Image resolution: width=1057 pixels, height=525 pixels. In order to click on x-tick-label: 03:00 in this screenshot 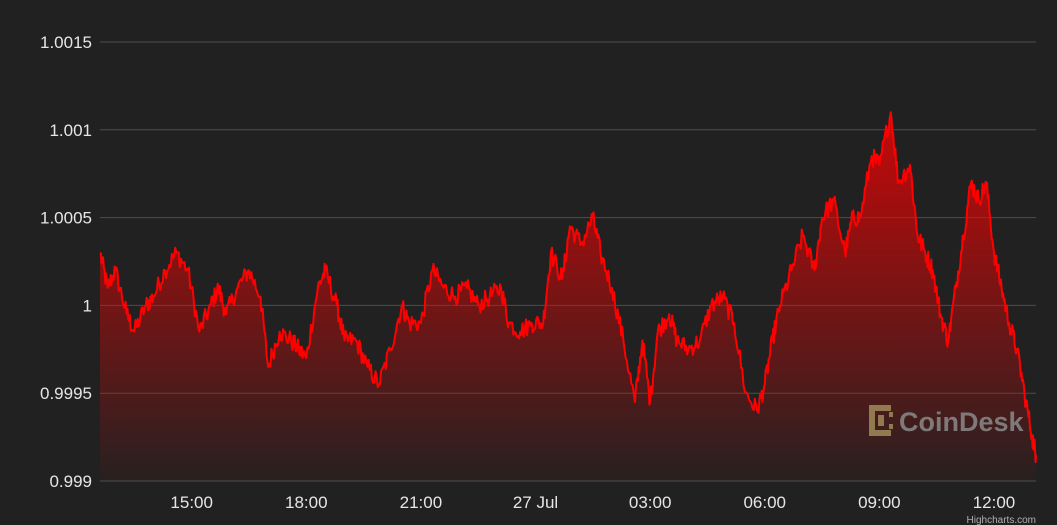, I will do `click(650, 502)`.